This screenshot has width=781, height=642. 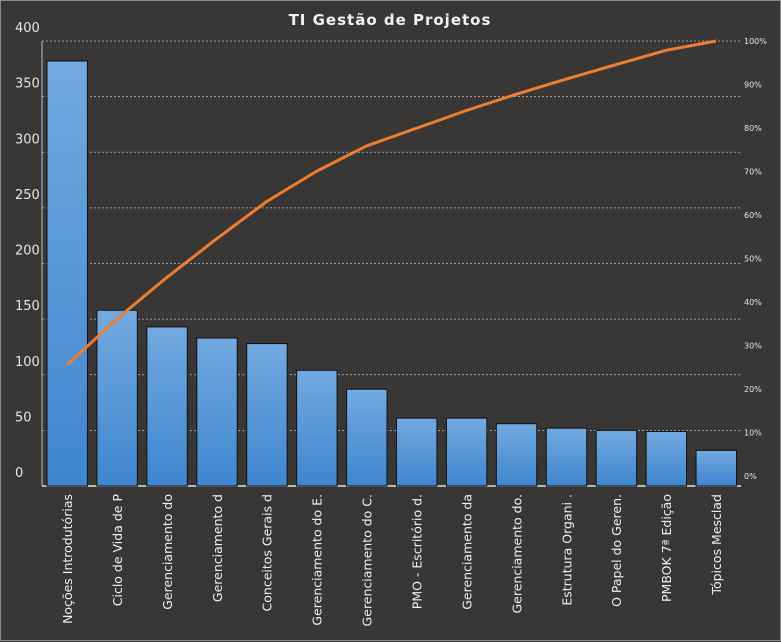 What do you see at coordinates (167, 552) in the screenshot?
I see `x-tick-label: Gerenciamento do` at bounding box center [167, 552].